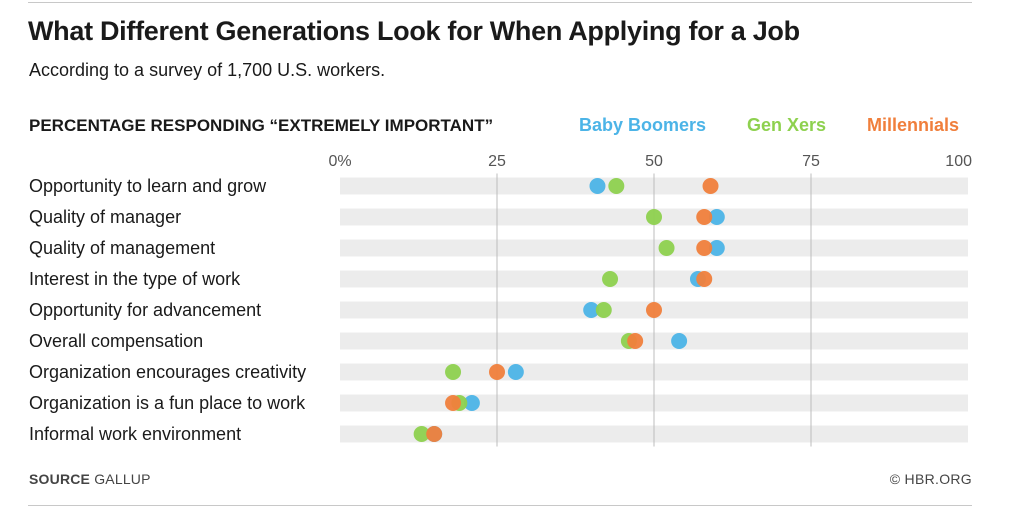 Image resolution: width=1023 pixels, height=514 pixels. What do you see at coordinates (930, 479) in the screenshot?
I see `credit-note: © HBR.ORG` at bounding box center [930, 479].